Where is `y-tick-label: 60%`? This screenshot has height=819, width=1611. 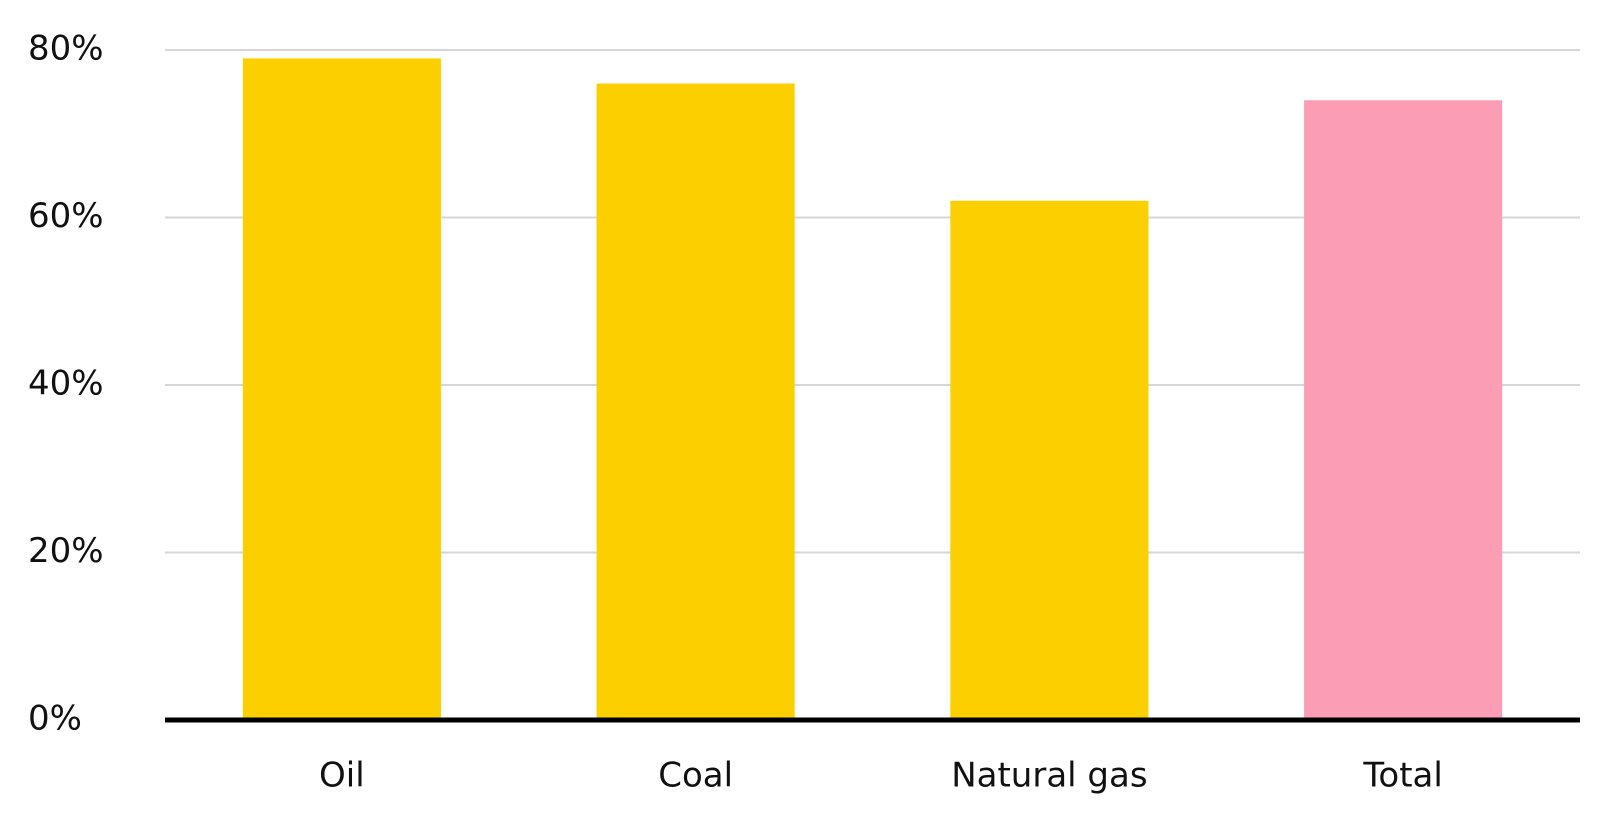
y-tick-label: 60% is located at coordinates (66, 216).